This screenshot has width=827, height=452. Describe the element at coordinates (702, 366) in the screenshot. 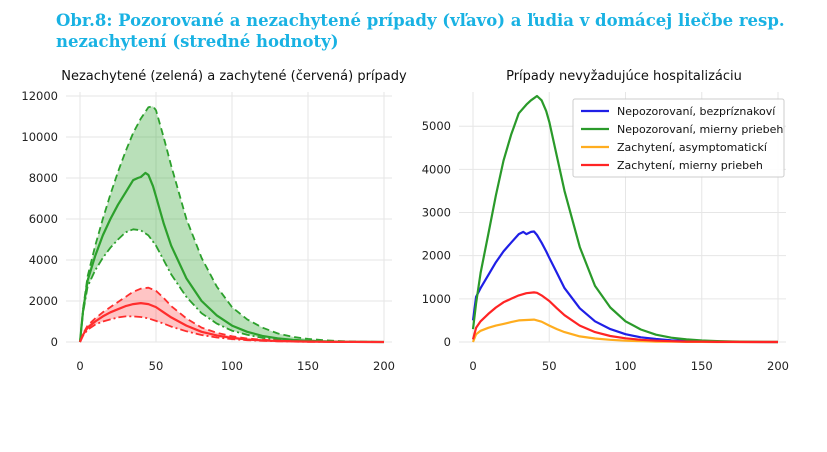

I see `right-x-tick-label: 150` at that location.